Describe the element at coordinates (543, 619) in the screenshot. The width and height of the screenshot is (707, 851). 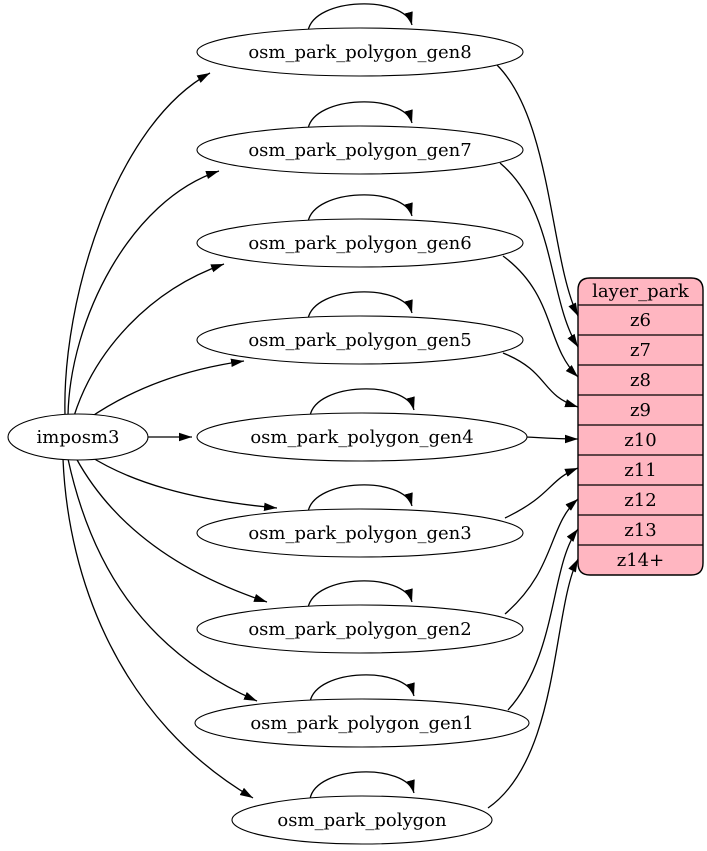
I see `edge-osm-park-polygon-gen1-to-z13` at that location.